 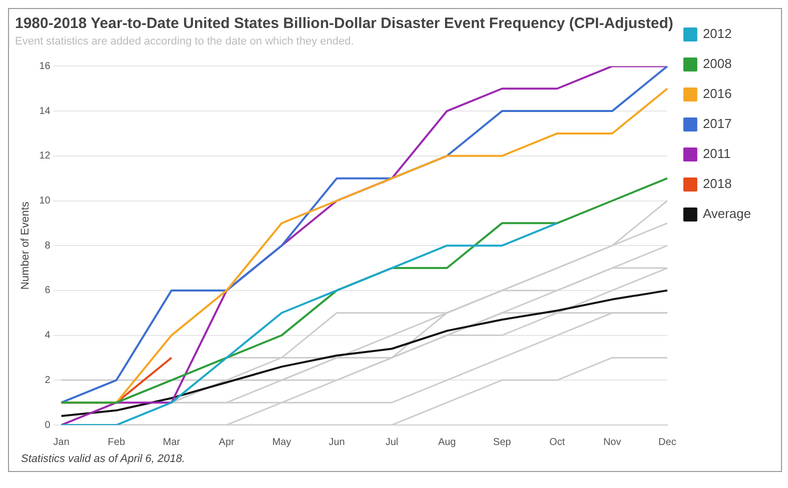 I want to click on legend-label: 2017, so click(x=717, y=124).